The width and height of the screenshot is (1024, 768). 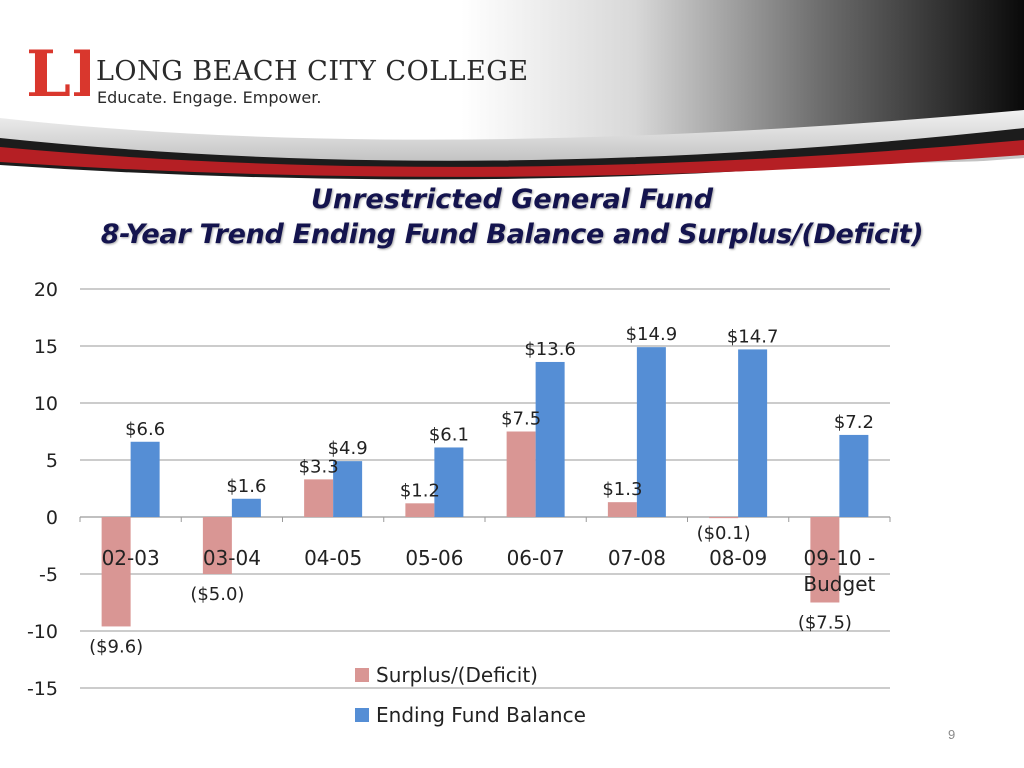 I want to click on surplus-label: ($9.6), so click(x=116, y=646).